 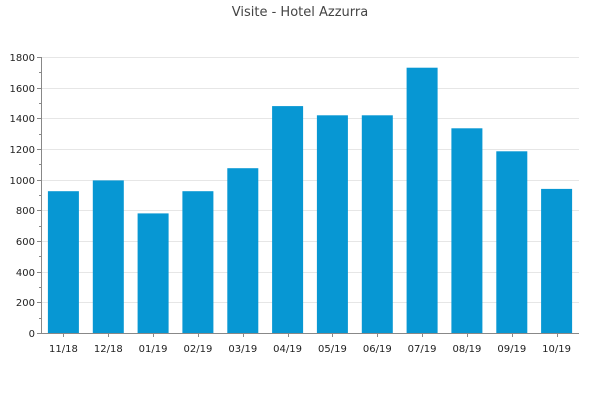 What do you see at coordinates (22, 119) in the screenshot?
I see `y-tick-label: 1400` at bounding box center [22, 119].